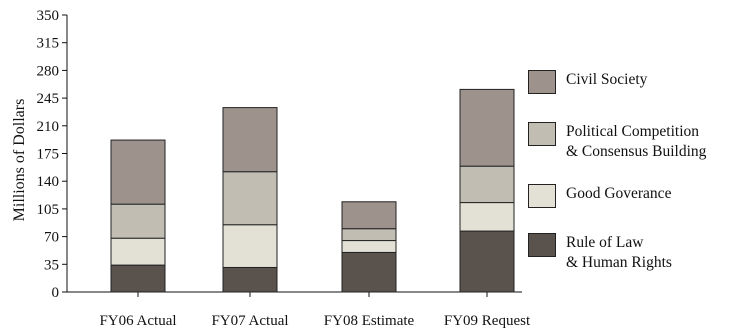  Describe the element at coordinates (51, 265) in the screenshot. I see `y-tick-label: 35` at that location.